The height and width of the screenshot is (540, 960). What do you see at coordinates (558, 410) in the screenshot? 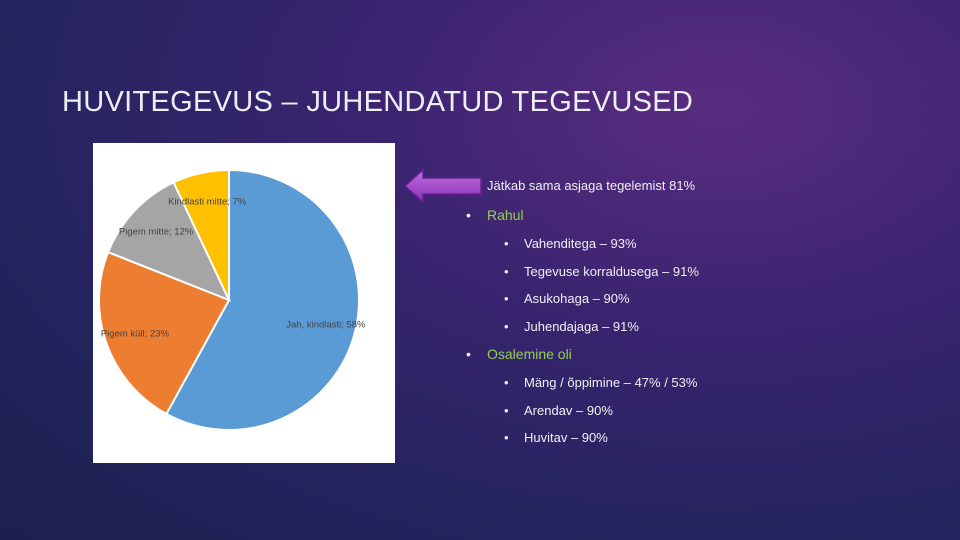
I see `bullet-item: Arendav – 90%` at bounding box center [558, 410].